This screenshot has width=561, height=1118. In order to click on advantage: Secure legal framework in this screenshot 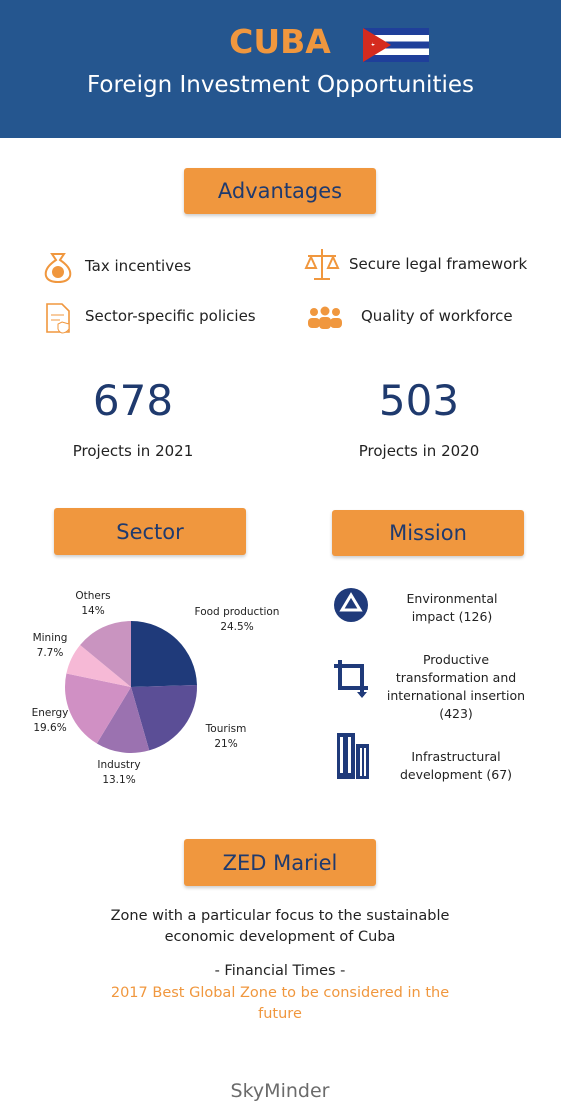, I will do `click(438, 264)`.